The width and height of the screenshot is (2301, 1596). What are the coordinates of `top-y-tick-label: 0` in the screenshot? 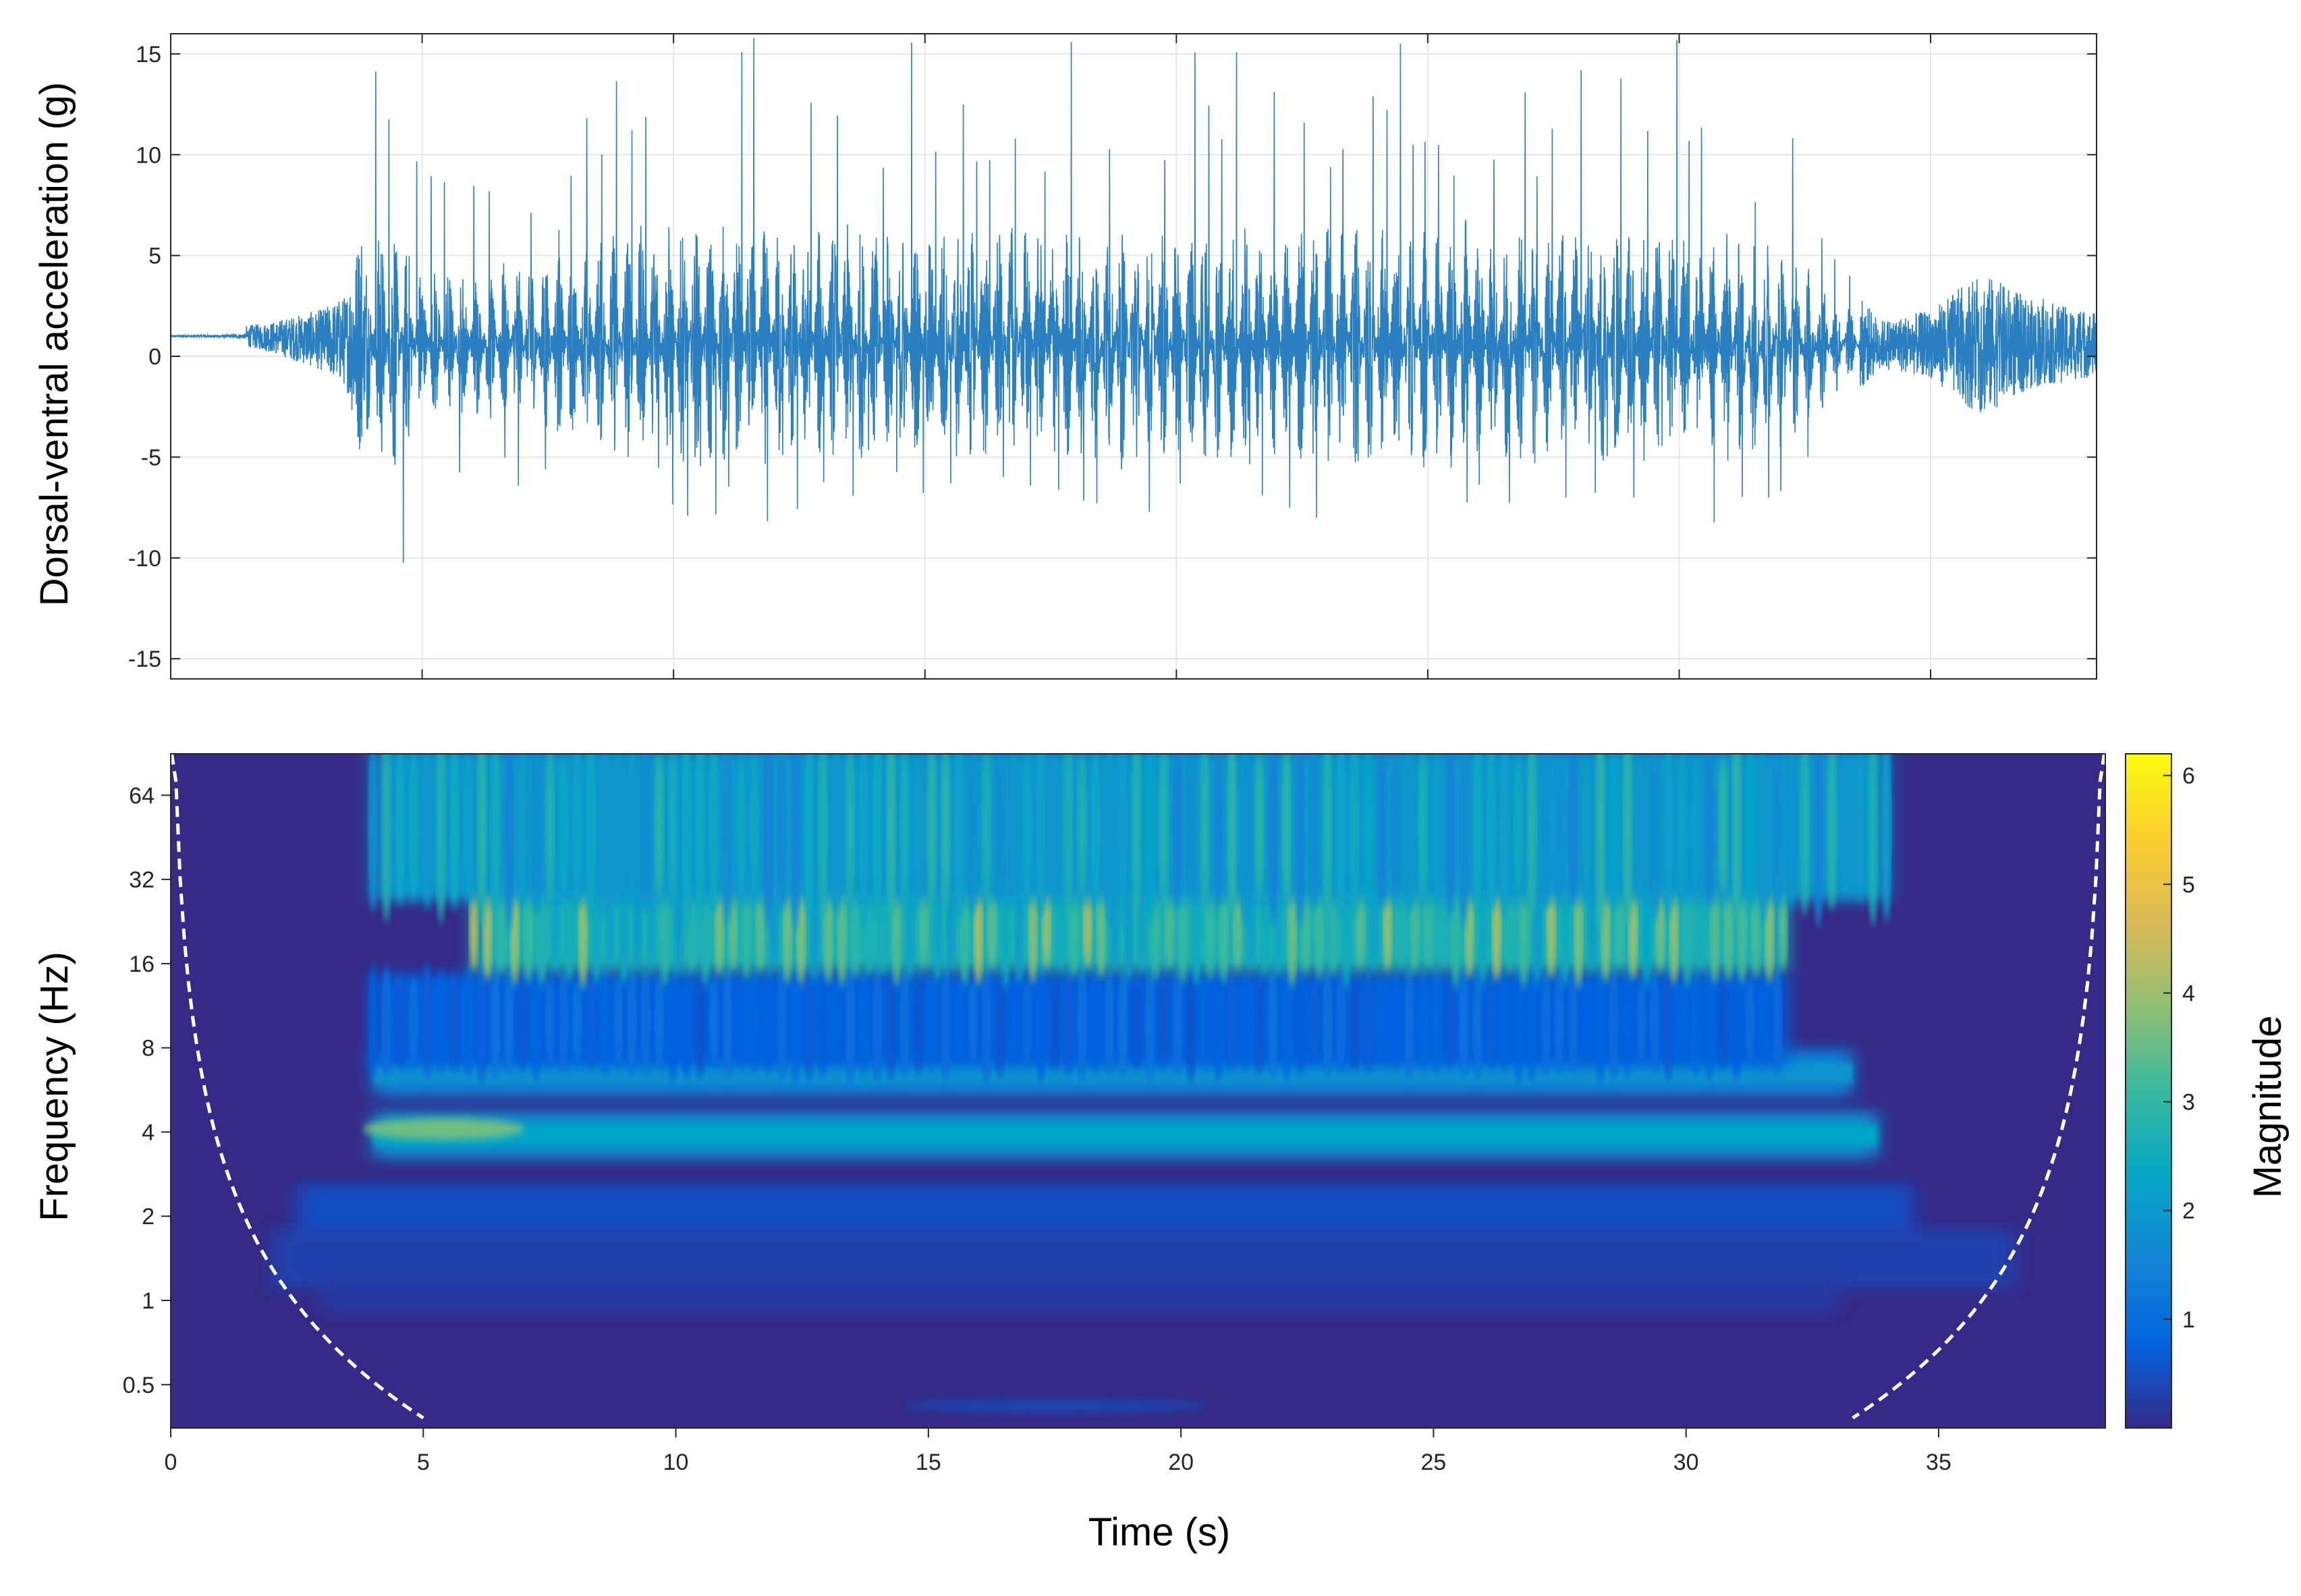 It's located at (154, 357).